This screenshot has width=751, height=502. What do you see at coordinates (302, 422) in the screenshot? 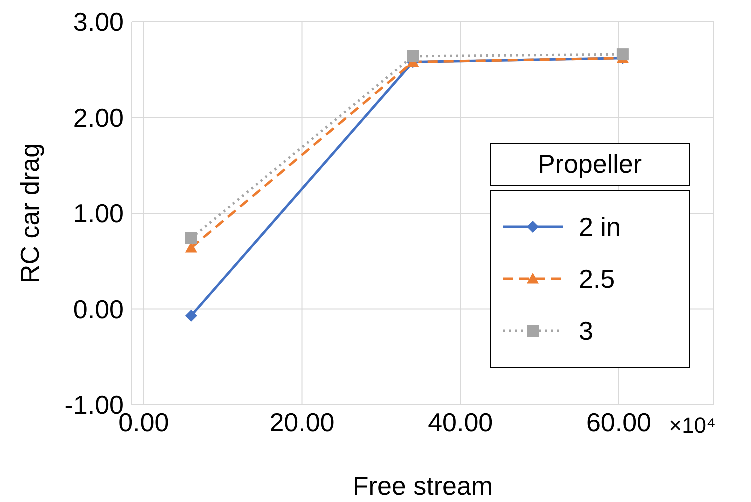
I see `x-tick-label: 20.00` at bounding box center [302, 422].